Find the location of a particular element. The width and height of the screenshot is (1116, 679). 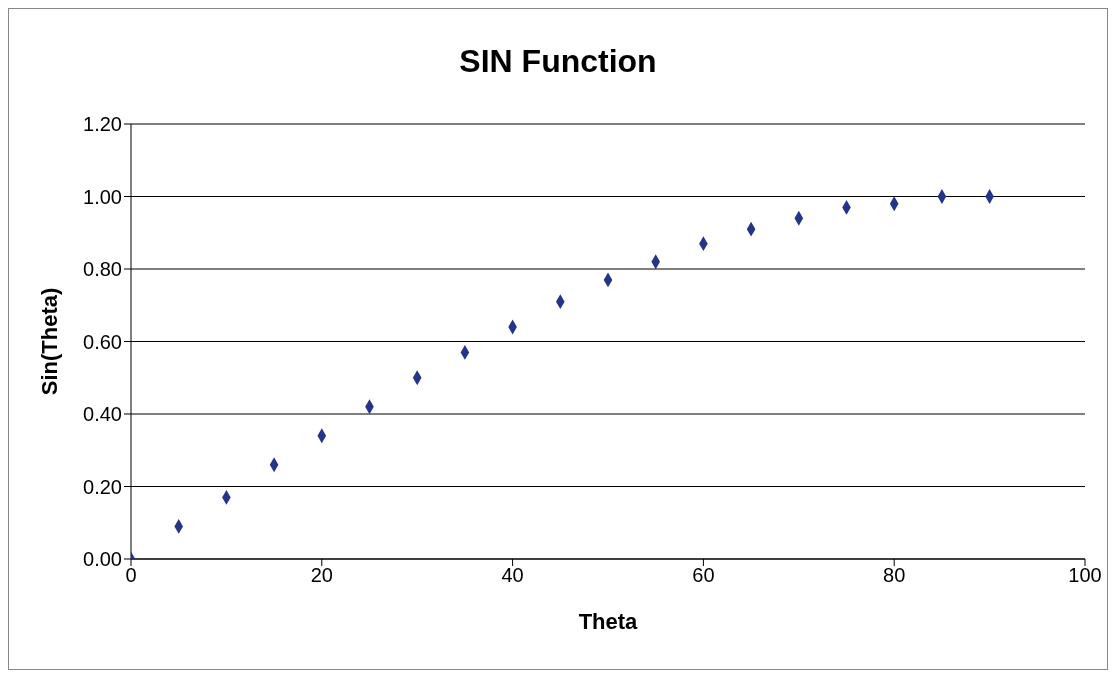

y-tick-label: 0.60 is located at coordinates (102, 341).